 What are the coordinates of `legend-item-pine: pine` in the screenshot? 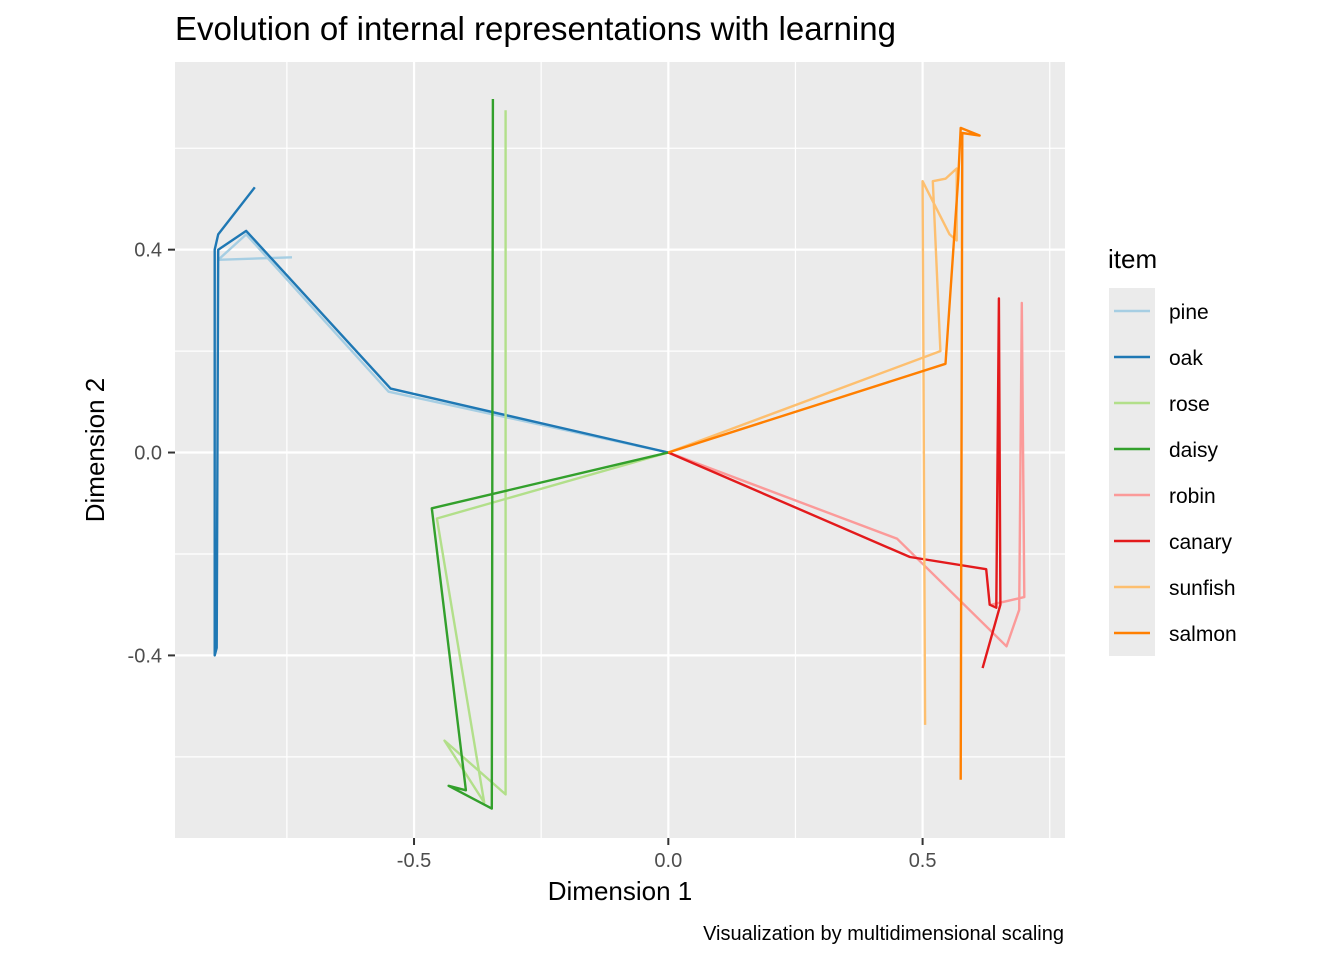 It's located at (1161, 312).